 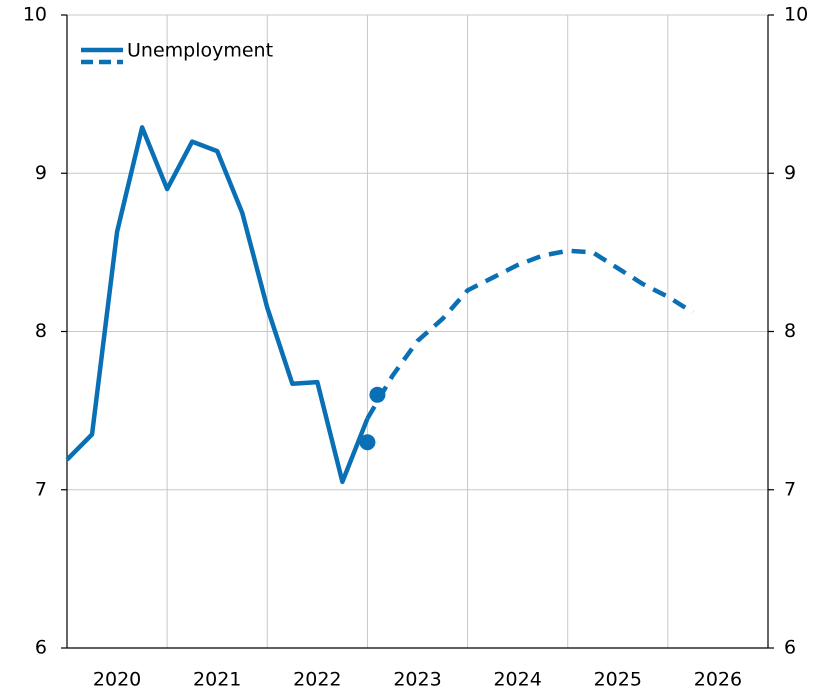 I want to click on y2-tick-label: 9, so click(x=790, y=173).